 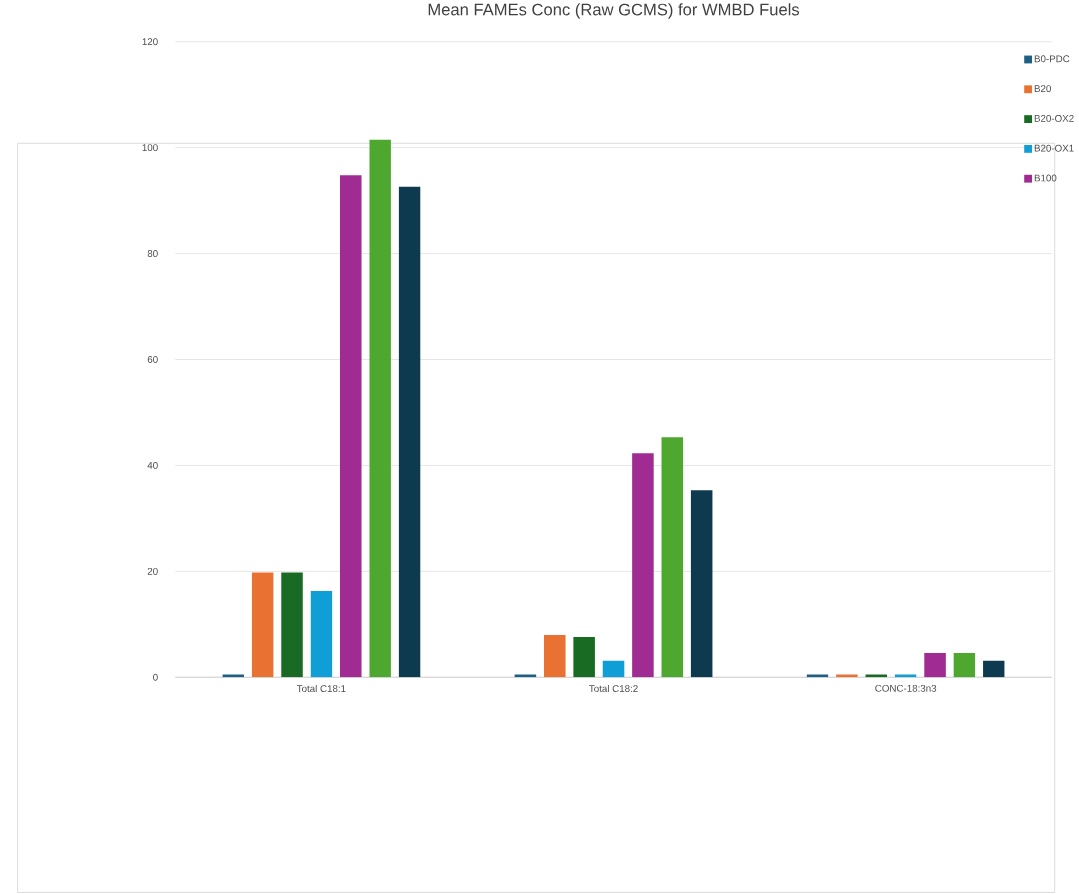 What do you see at coordinates (150, 147) in the screenshot?
I see `y-tick-label: 100` at bounding box center [150, 147].